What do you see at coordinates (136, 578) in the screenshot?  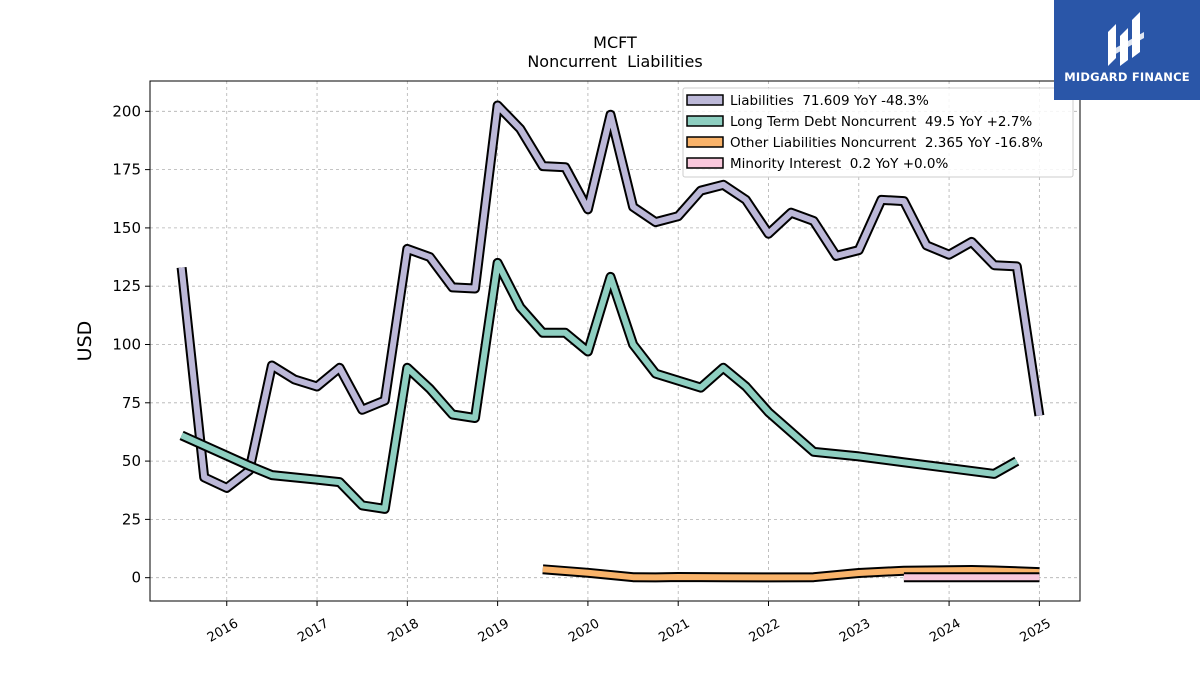 I see `y-tick-label: 0` at bounding box center [136, 578].